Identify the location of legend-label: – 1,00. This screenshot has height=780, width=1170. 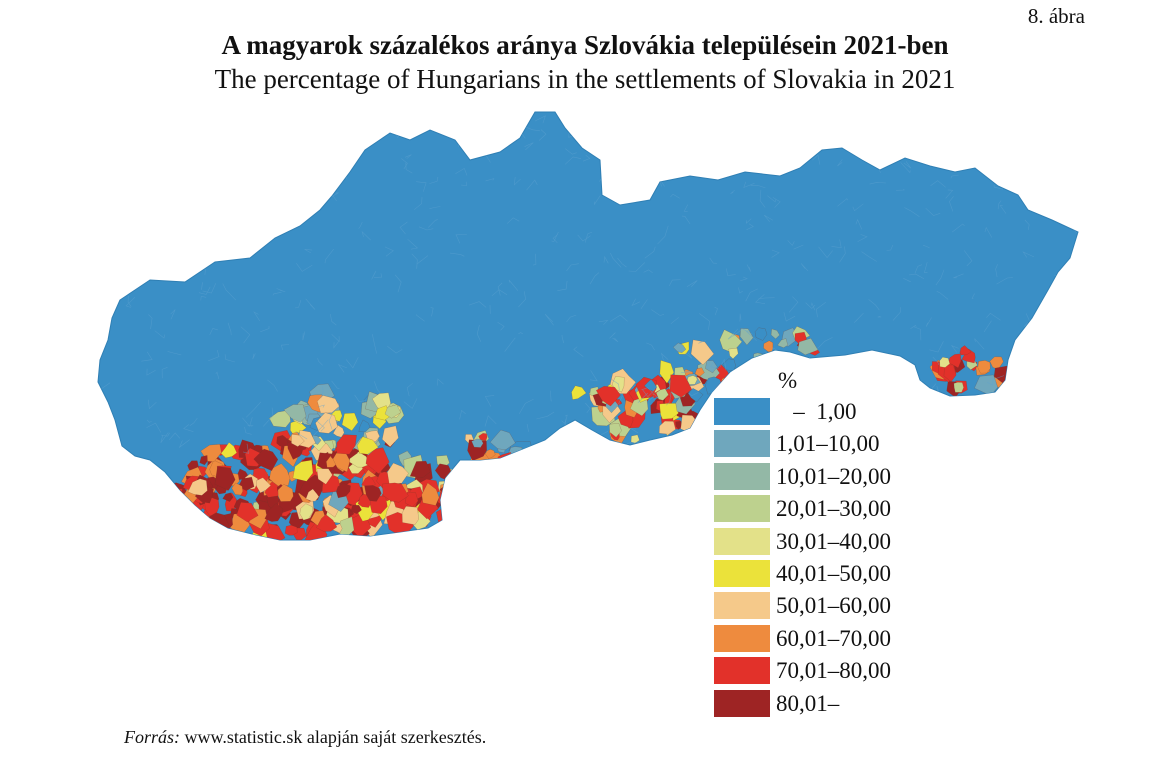
(816, 411).